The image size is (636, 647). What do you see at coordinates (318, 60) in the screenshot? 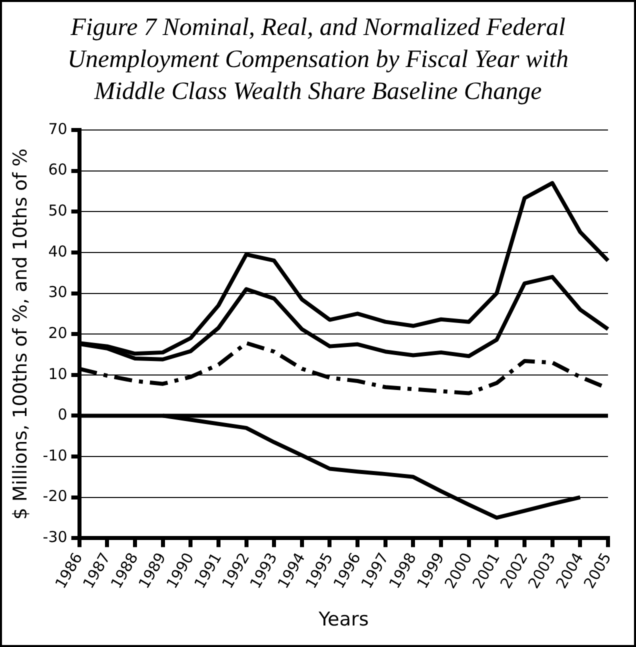
I see `chart-title: Figure 7 Nominal, Real, and Normalized Federal Unemployment Compensation by Fiscal Year with Middle Class Wealth Share Baseline Change` at bounding box center [318, 60].